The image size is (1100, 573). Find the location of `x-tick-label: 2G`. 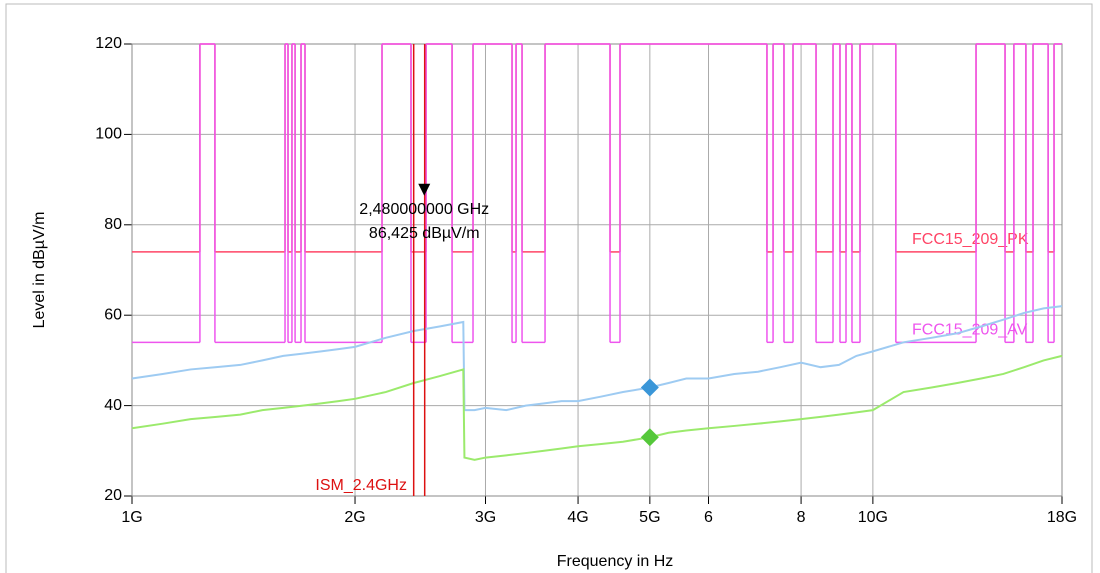

x-tick-label: 2G is located at coordinates (354, 517).